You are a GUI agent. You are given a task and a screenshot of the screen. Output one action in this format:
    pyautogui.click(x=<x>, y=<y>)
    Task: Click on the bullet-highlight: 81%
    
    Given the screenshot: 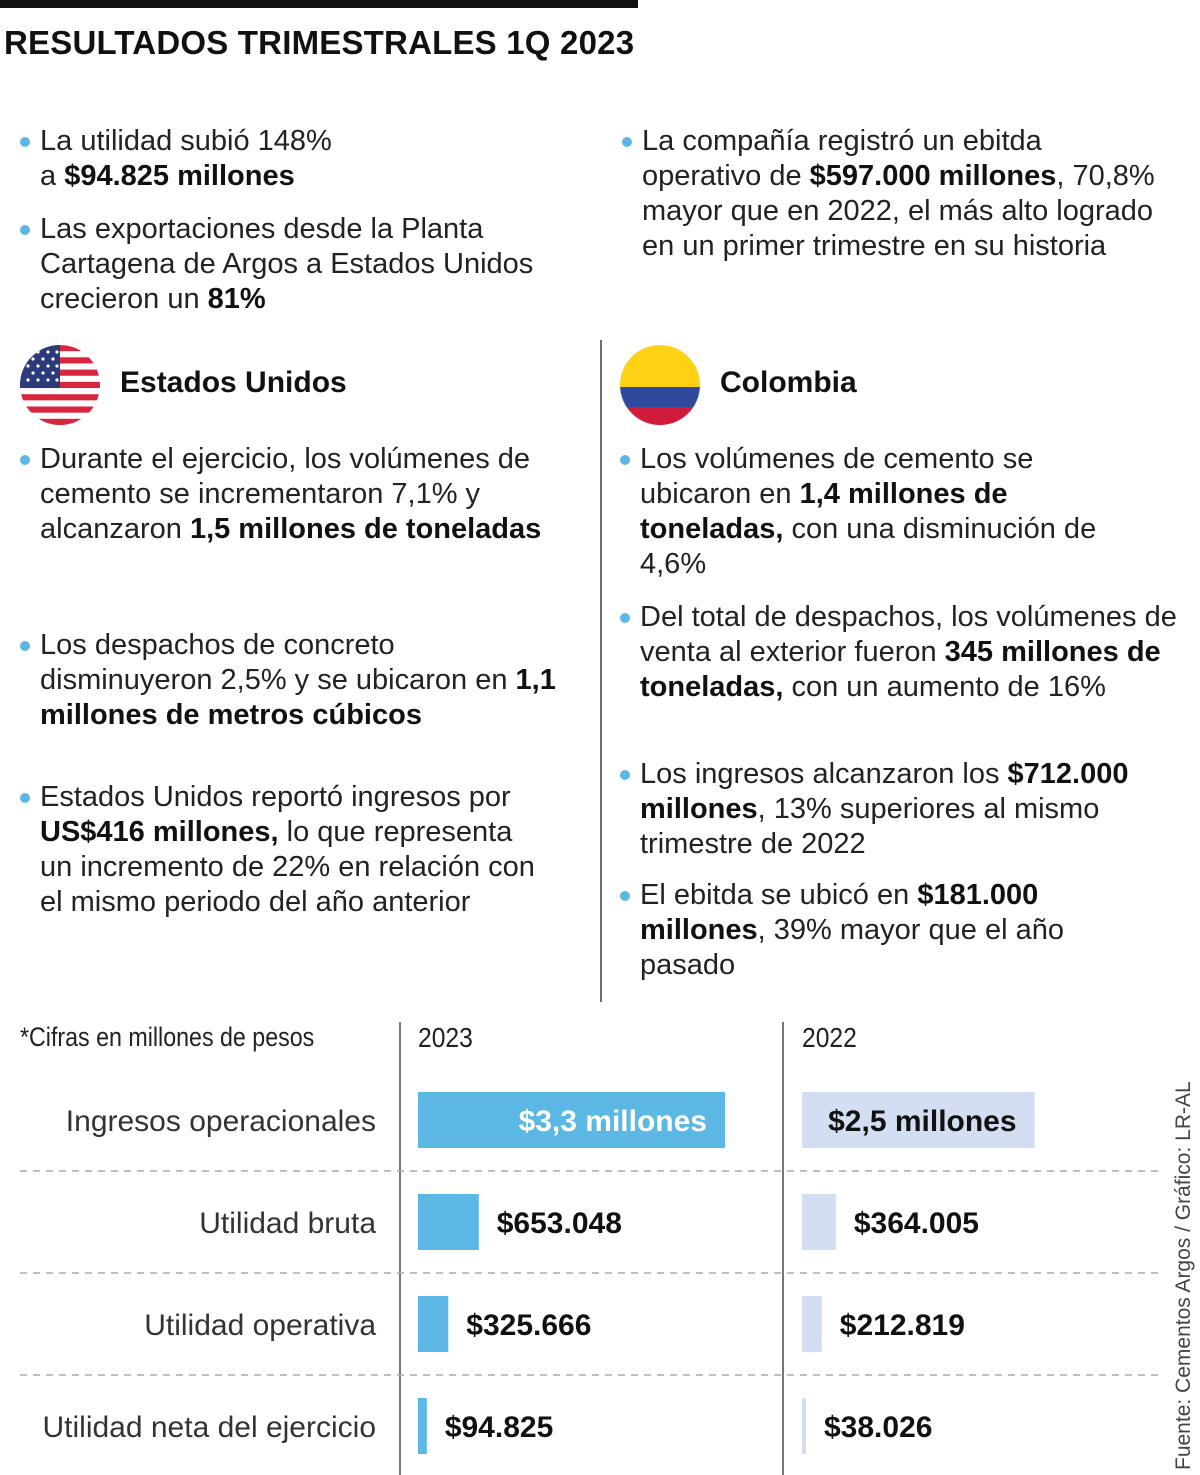 What is the action you would take?
    pyautogui.click(x=236, y=299)
    